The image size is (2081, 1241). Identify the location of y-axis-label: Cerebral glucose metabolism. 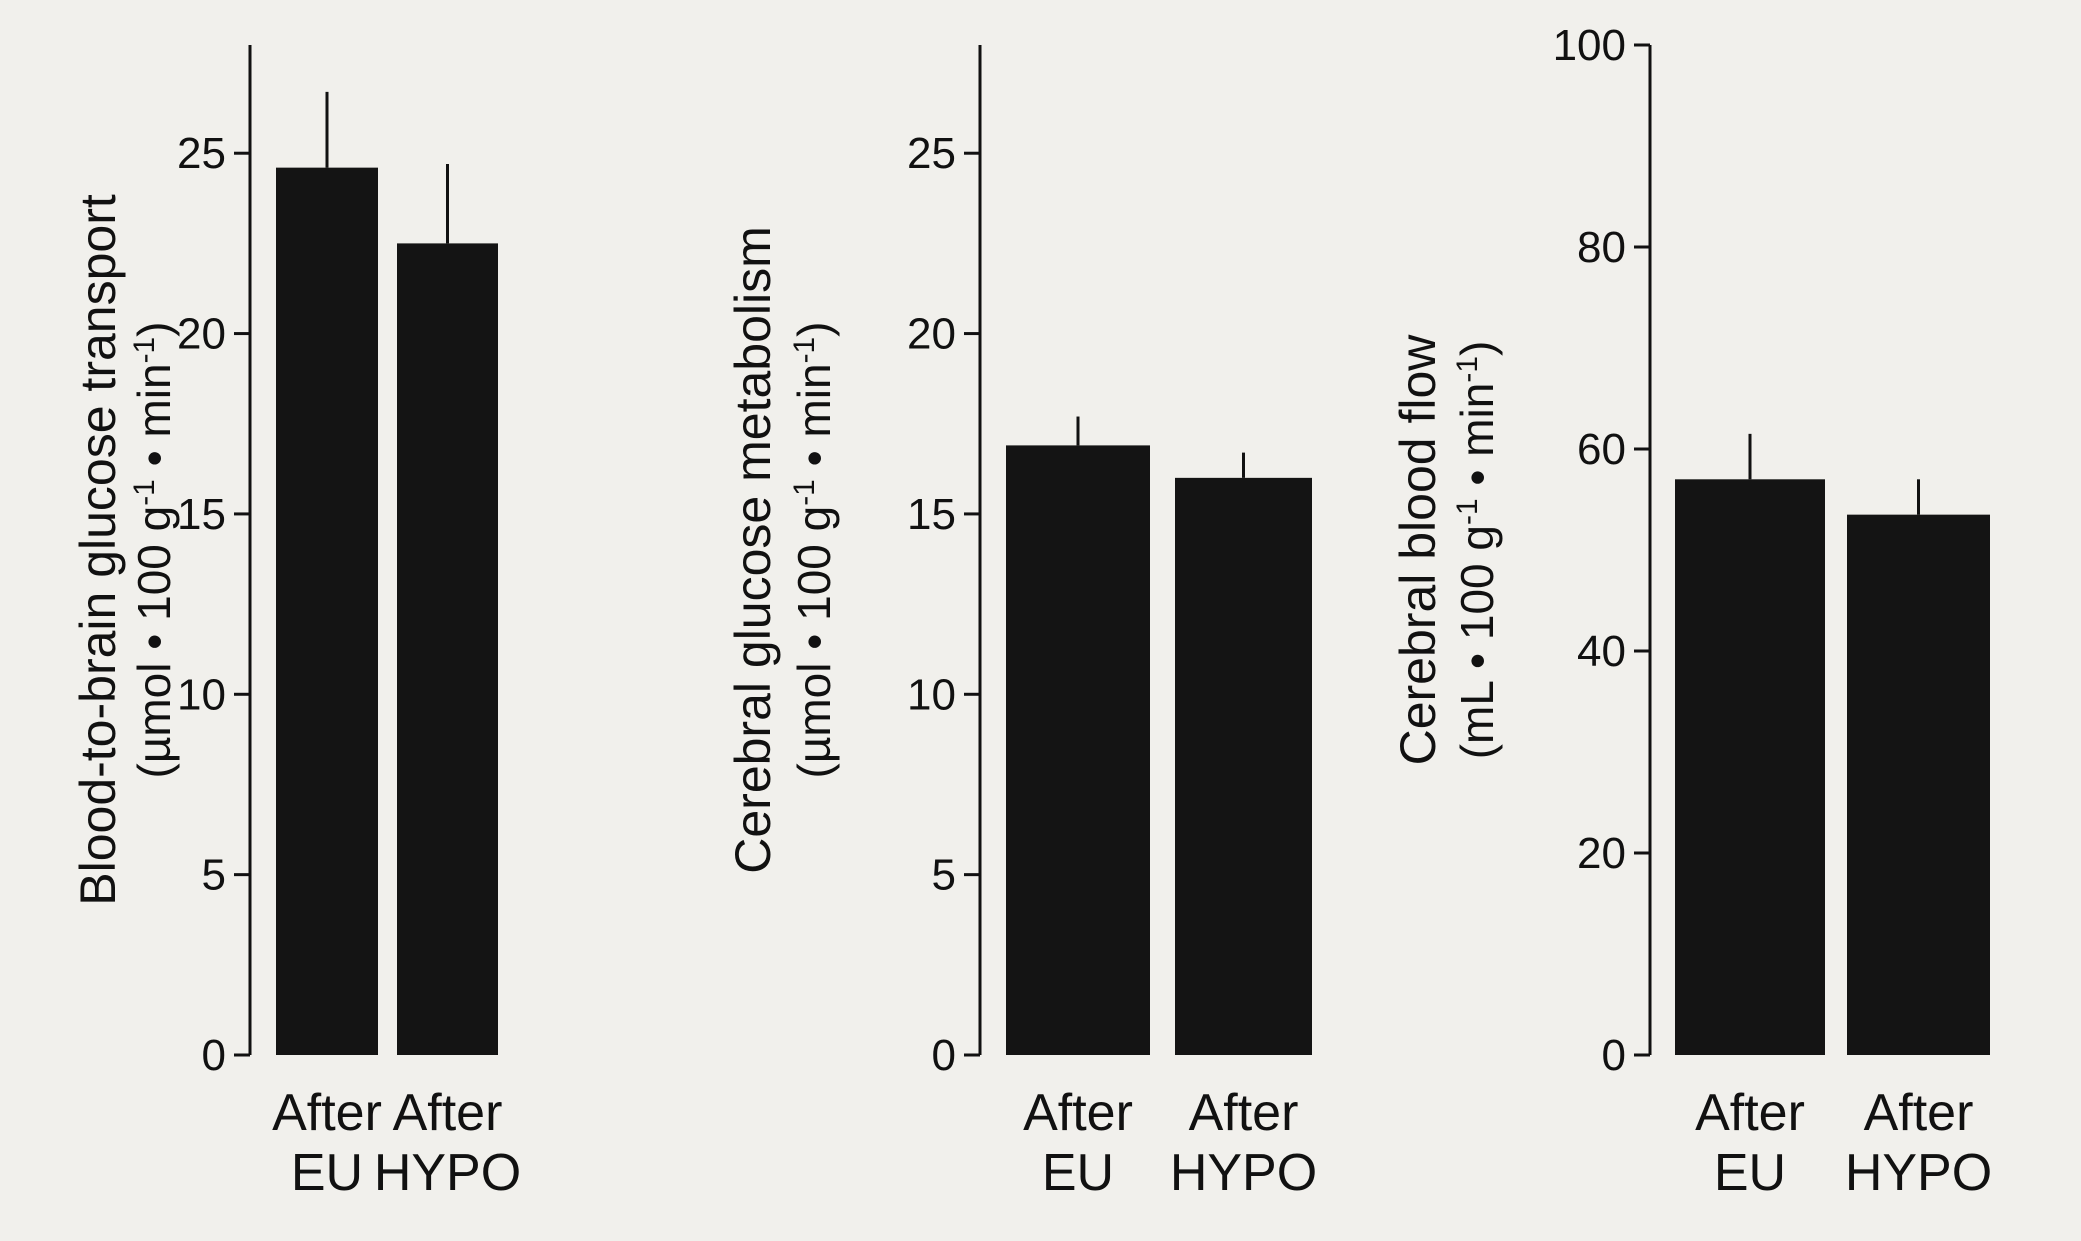
(753, 550).